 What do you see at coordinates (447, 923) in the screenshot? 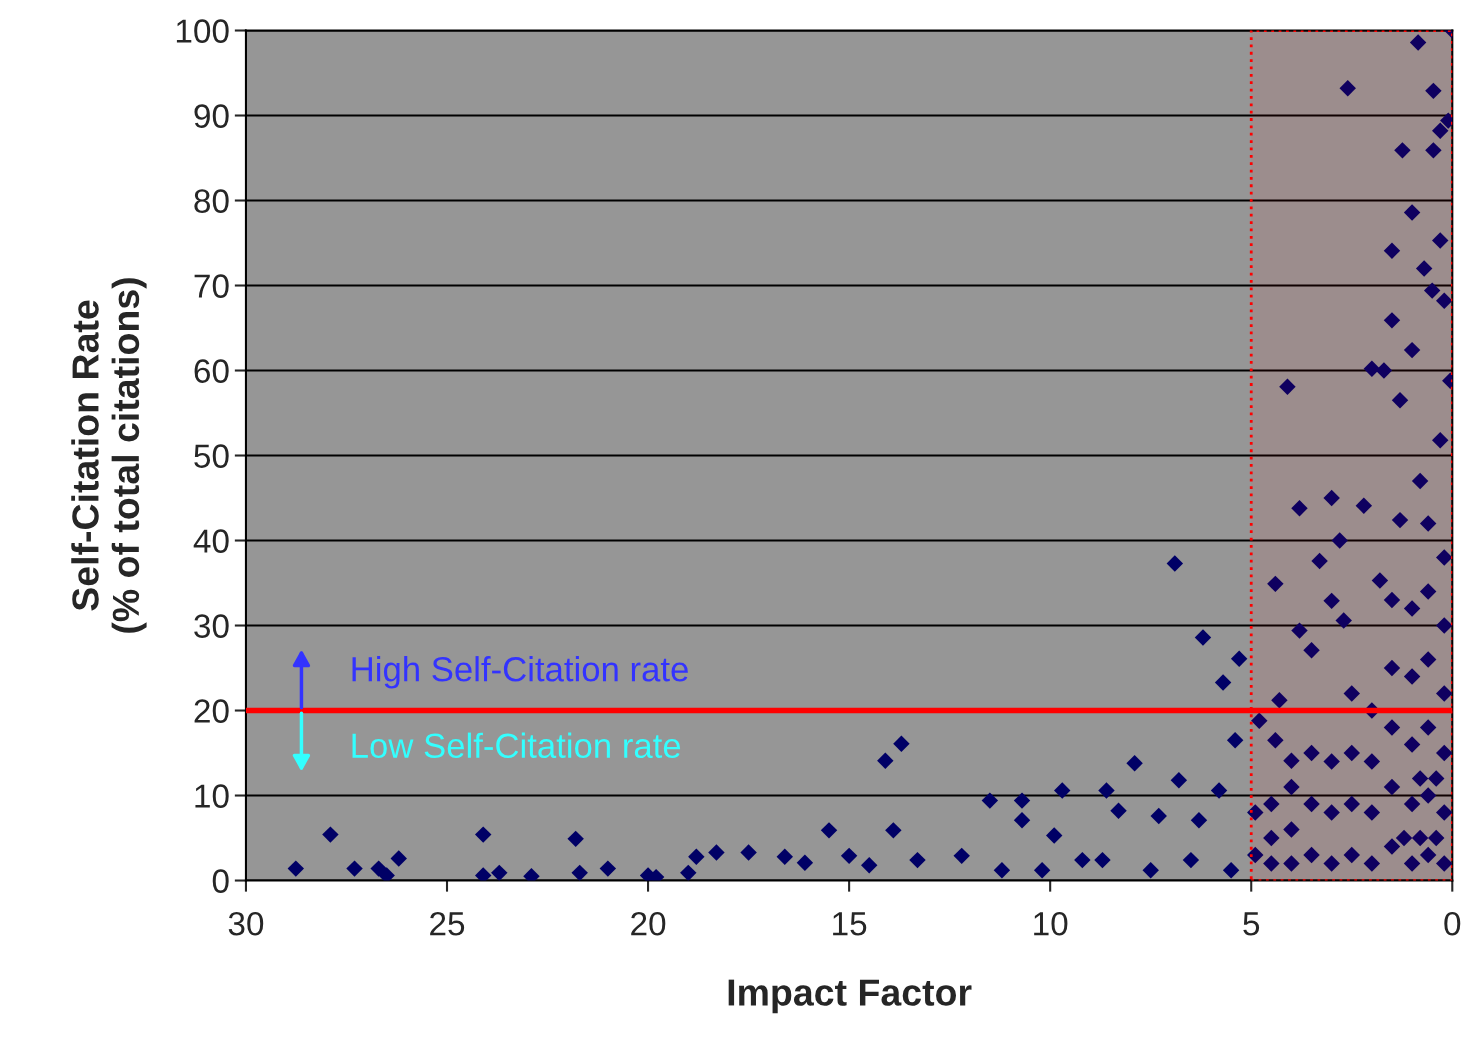
I see `x-tick-label: 25` at bounding box center [447, 923].